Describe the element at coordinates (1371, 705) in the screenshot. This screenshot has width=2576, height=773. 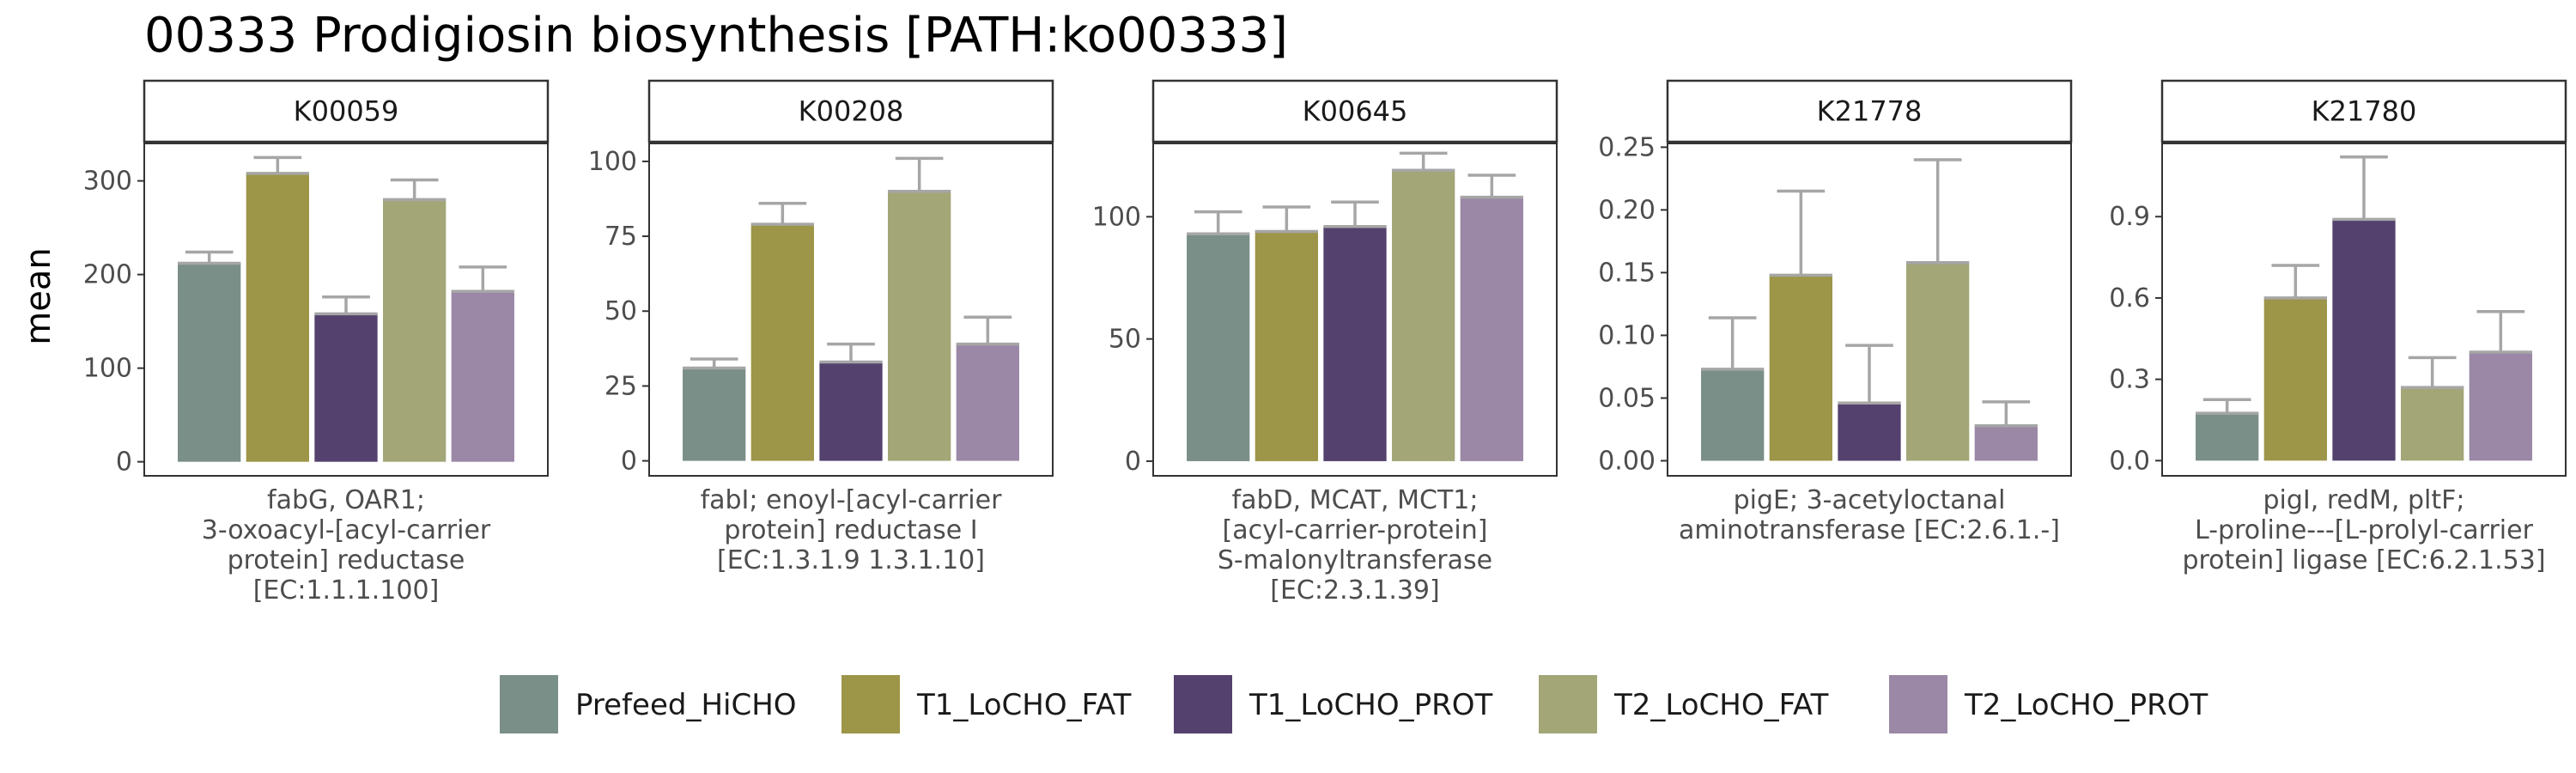
I see `legend-label: T1_LoCHO_PROT` at that location.